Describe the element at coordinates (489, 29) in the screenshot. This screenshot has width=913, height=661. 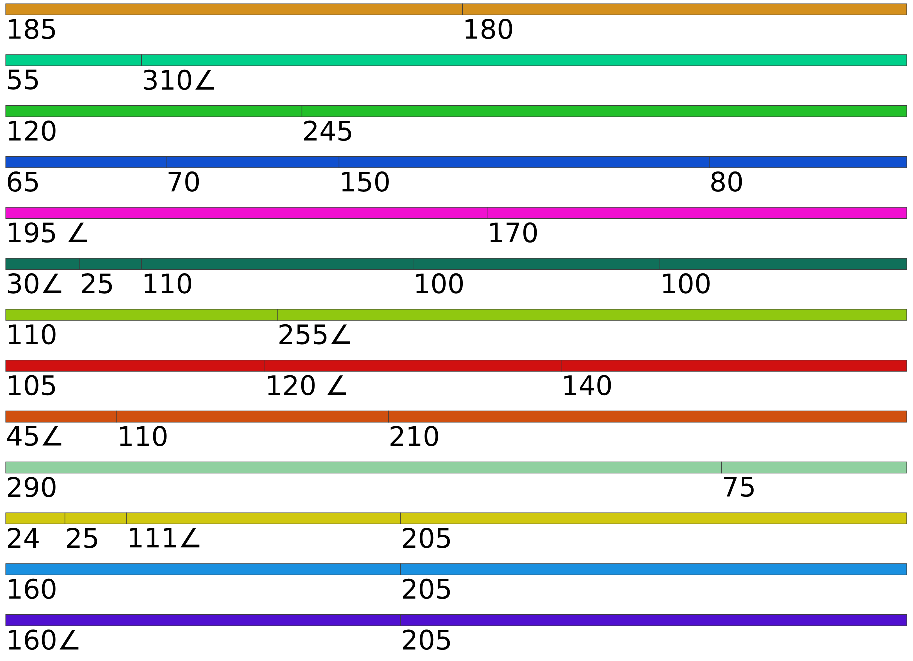
I see `data-label: 180` at that location.